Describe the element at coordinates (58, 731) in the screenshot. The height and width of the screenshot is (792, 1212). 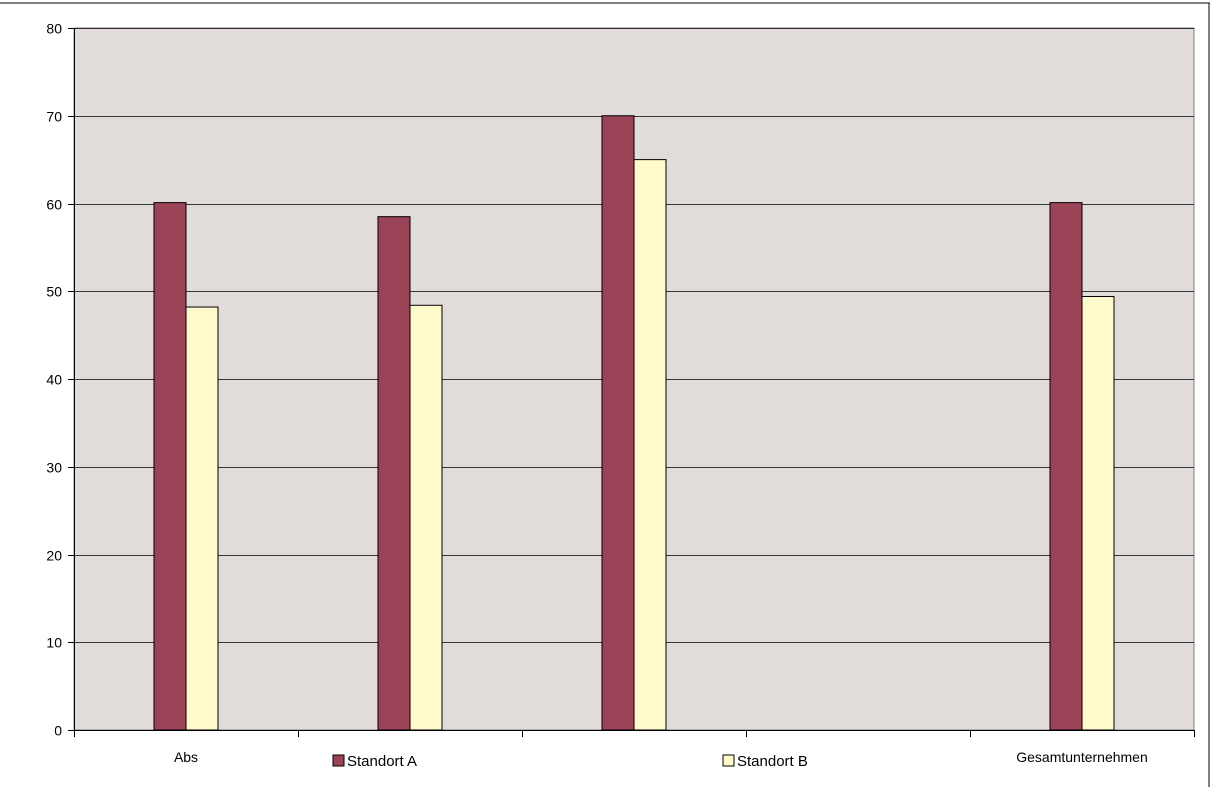
I see `y-tick-label: 0` at that location.